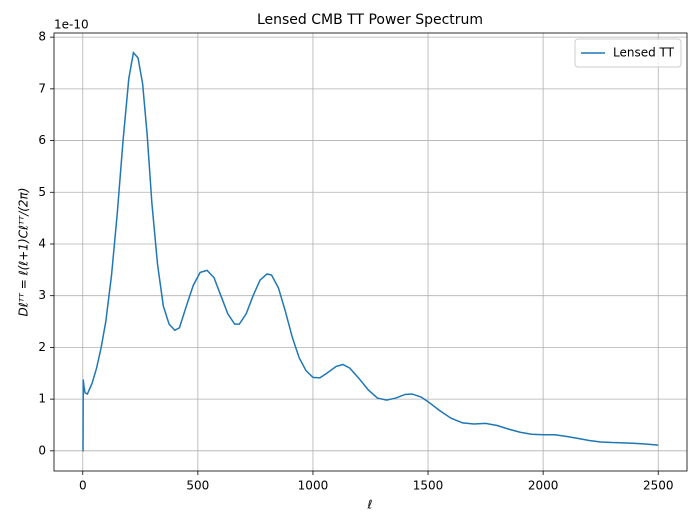 This screenshot has height=525, width=700. I want to click on legend: Lensed TT, so click(628, 53).